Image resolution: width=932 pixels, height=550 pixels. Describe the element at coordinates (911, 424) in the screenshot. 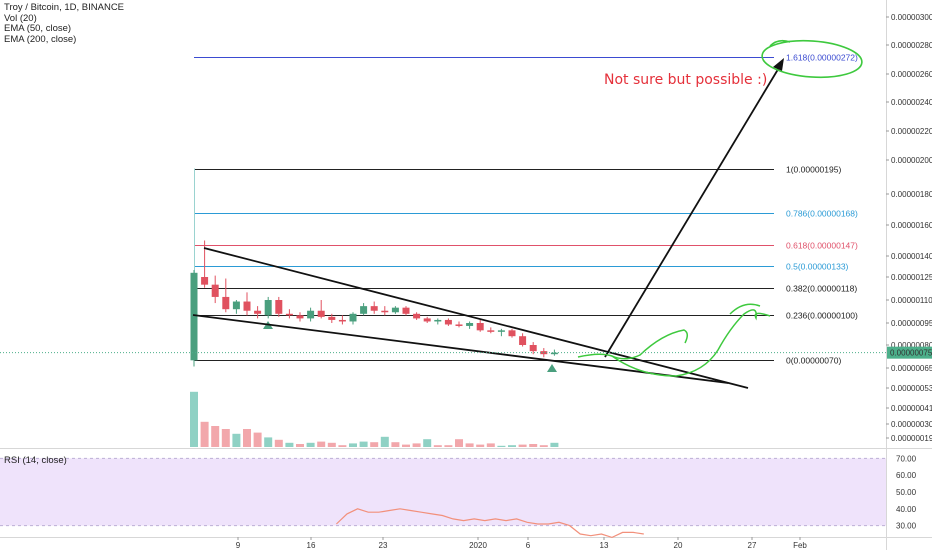

I see `price-axis-label: 0.00000030` at that location.